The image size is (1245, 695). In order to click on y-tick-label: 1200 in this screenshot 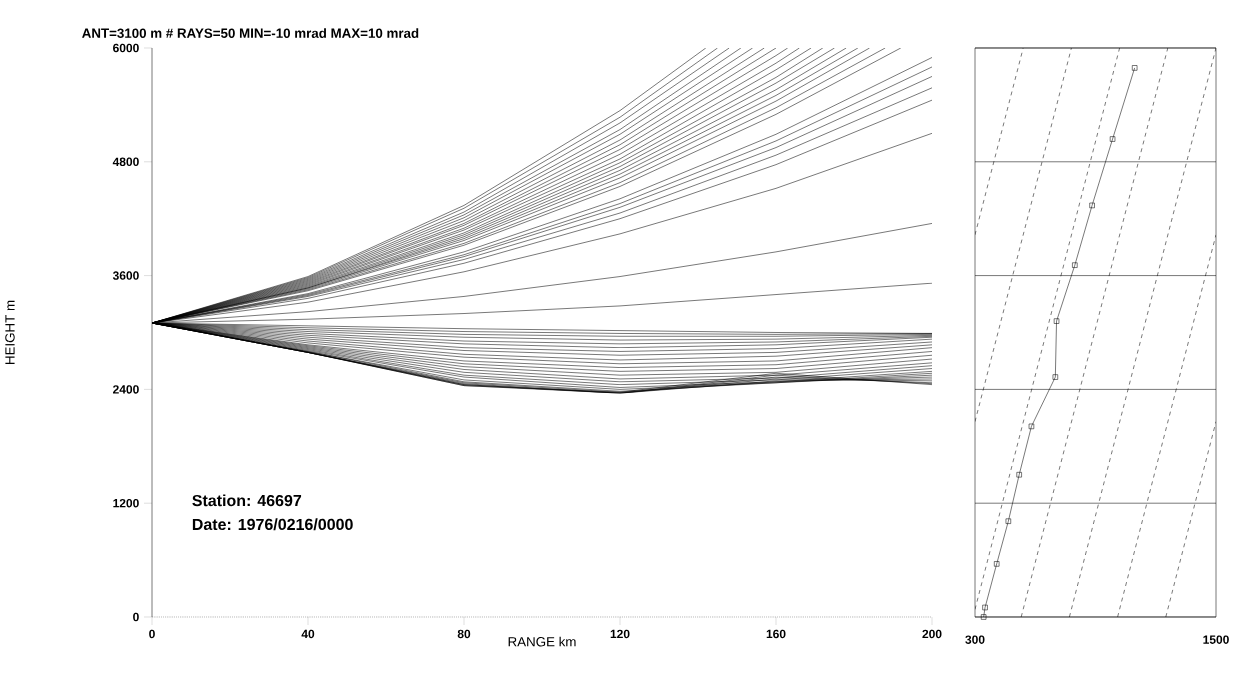, I will do `click(126, 503)`.